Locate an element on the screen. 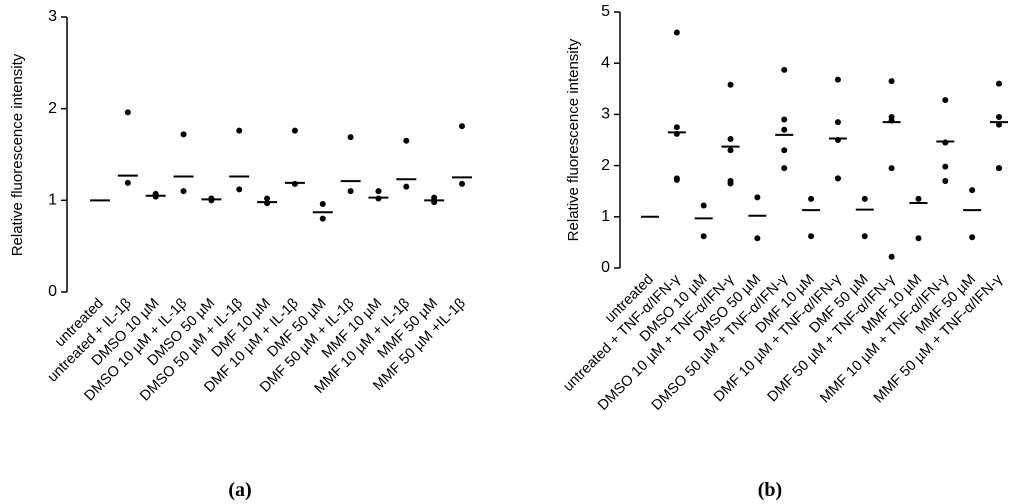  y-tick-label: 4 is located at coordinates (605, 62).